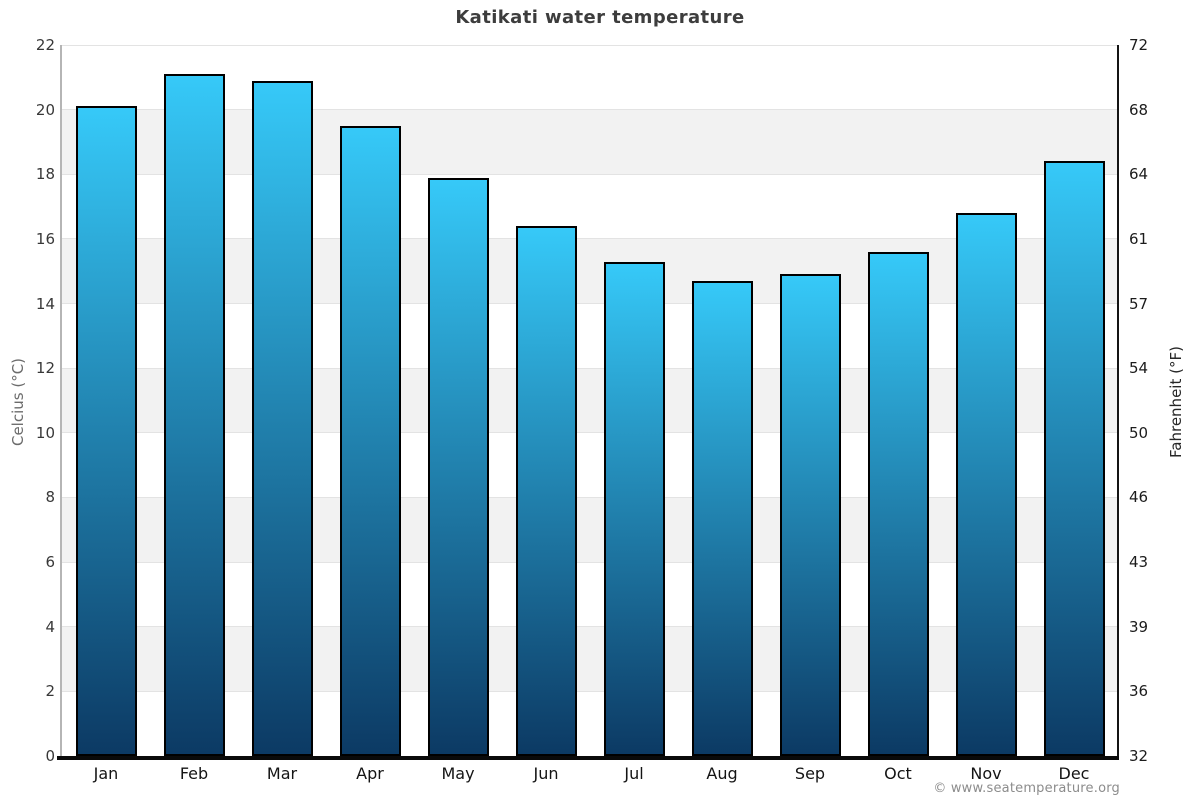 This screenshot has height=800, width=1200. What do you see at coordinates (282, 773) in the screenshot?
I see `x-tick-label-mar: Mar` at bounding box center [282, 773].